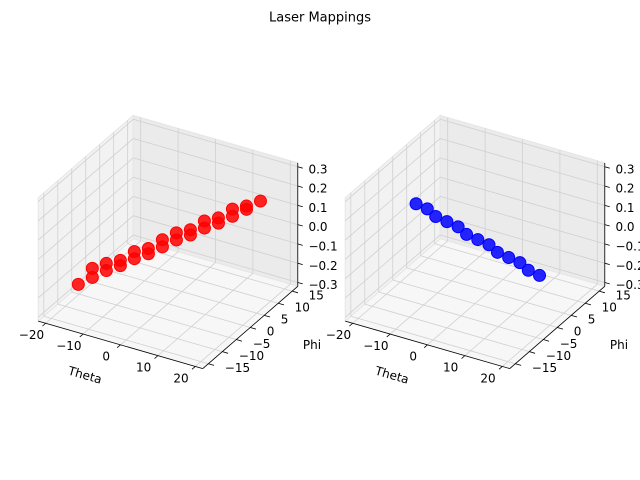  What do you see at coordinates (338, 335) in the screenshot?
I see `x-tick-label: −20` at bounding box center [338, 335].